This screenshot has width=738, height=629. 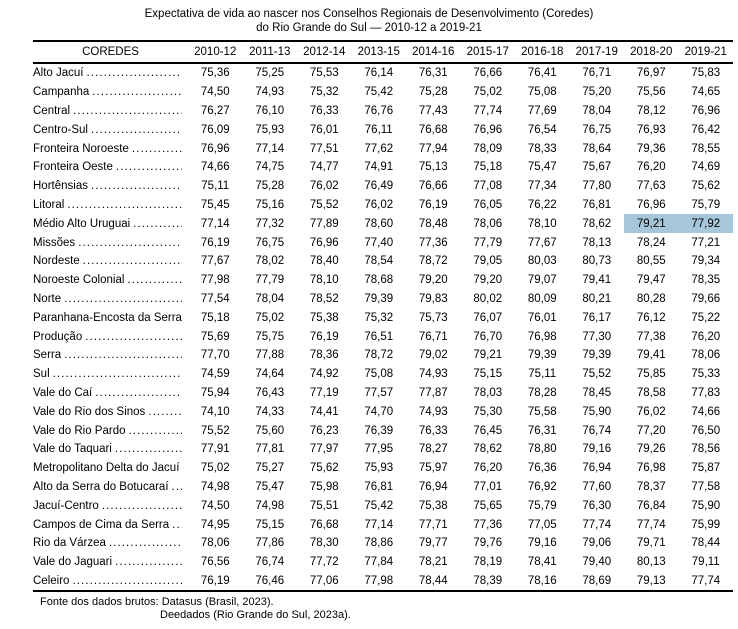 I want to click on column-header-period: 2013-15, so click(x=378, y=52).